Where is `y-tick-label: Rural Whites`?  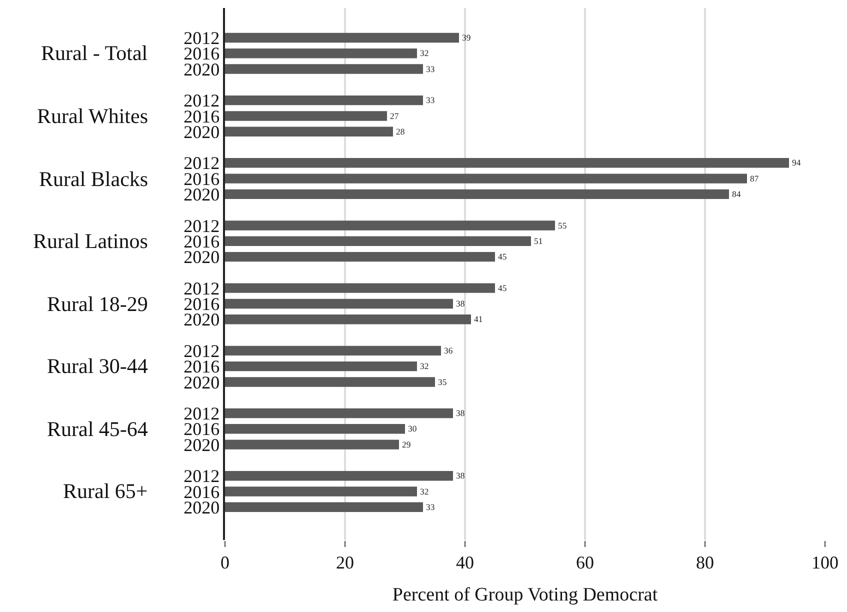 y-tick-label: Rural Whites is located at coordinates (92, 116).